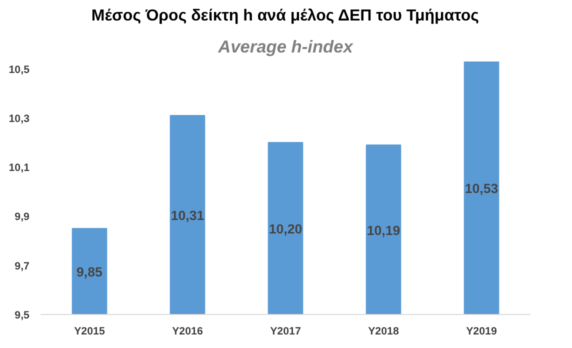 Image resolution: width=572 pixels, height=348 pixels. What do you see at coordinates (481, 188) in the screenshot?
I see `data-label: 10,53` at bounding box center [481, 188].